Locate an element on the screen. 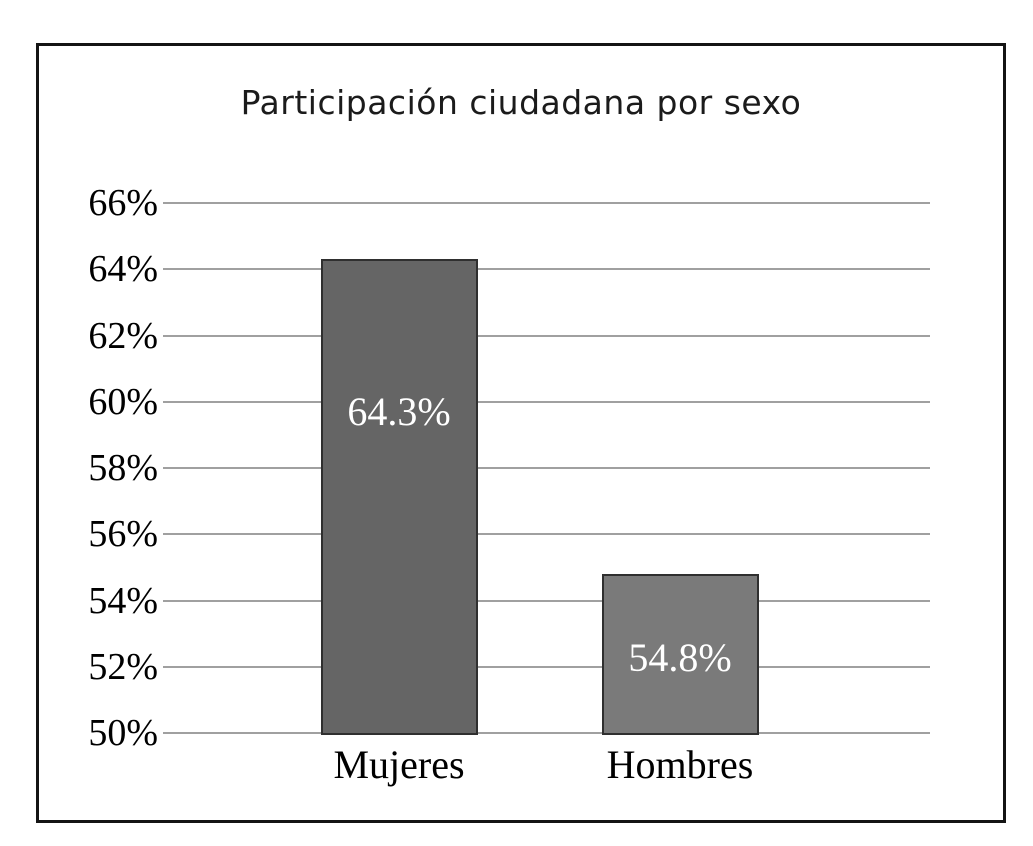 Image resolution: width=1033 pixels, height=846 pixels. x-axis-category-label-hombres: Hombres is located at coordinates (680, 764).